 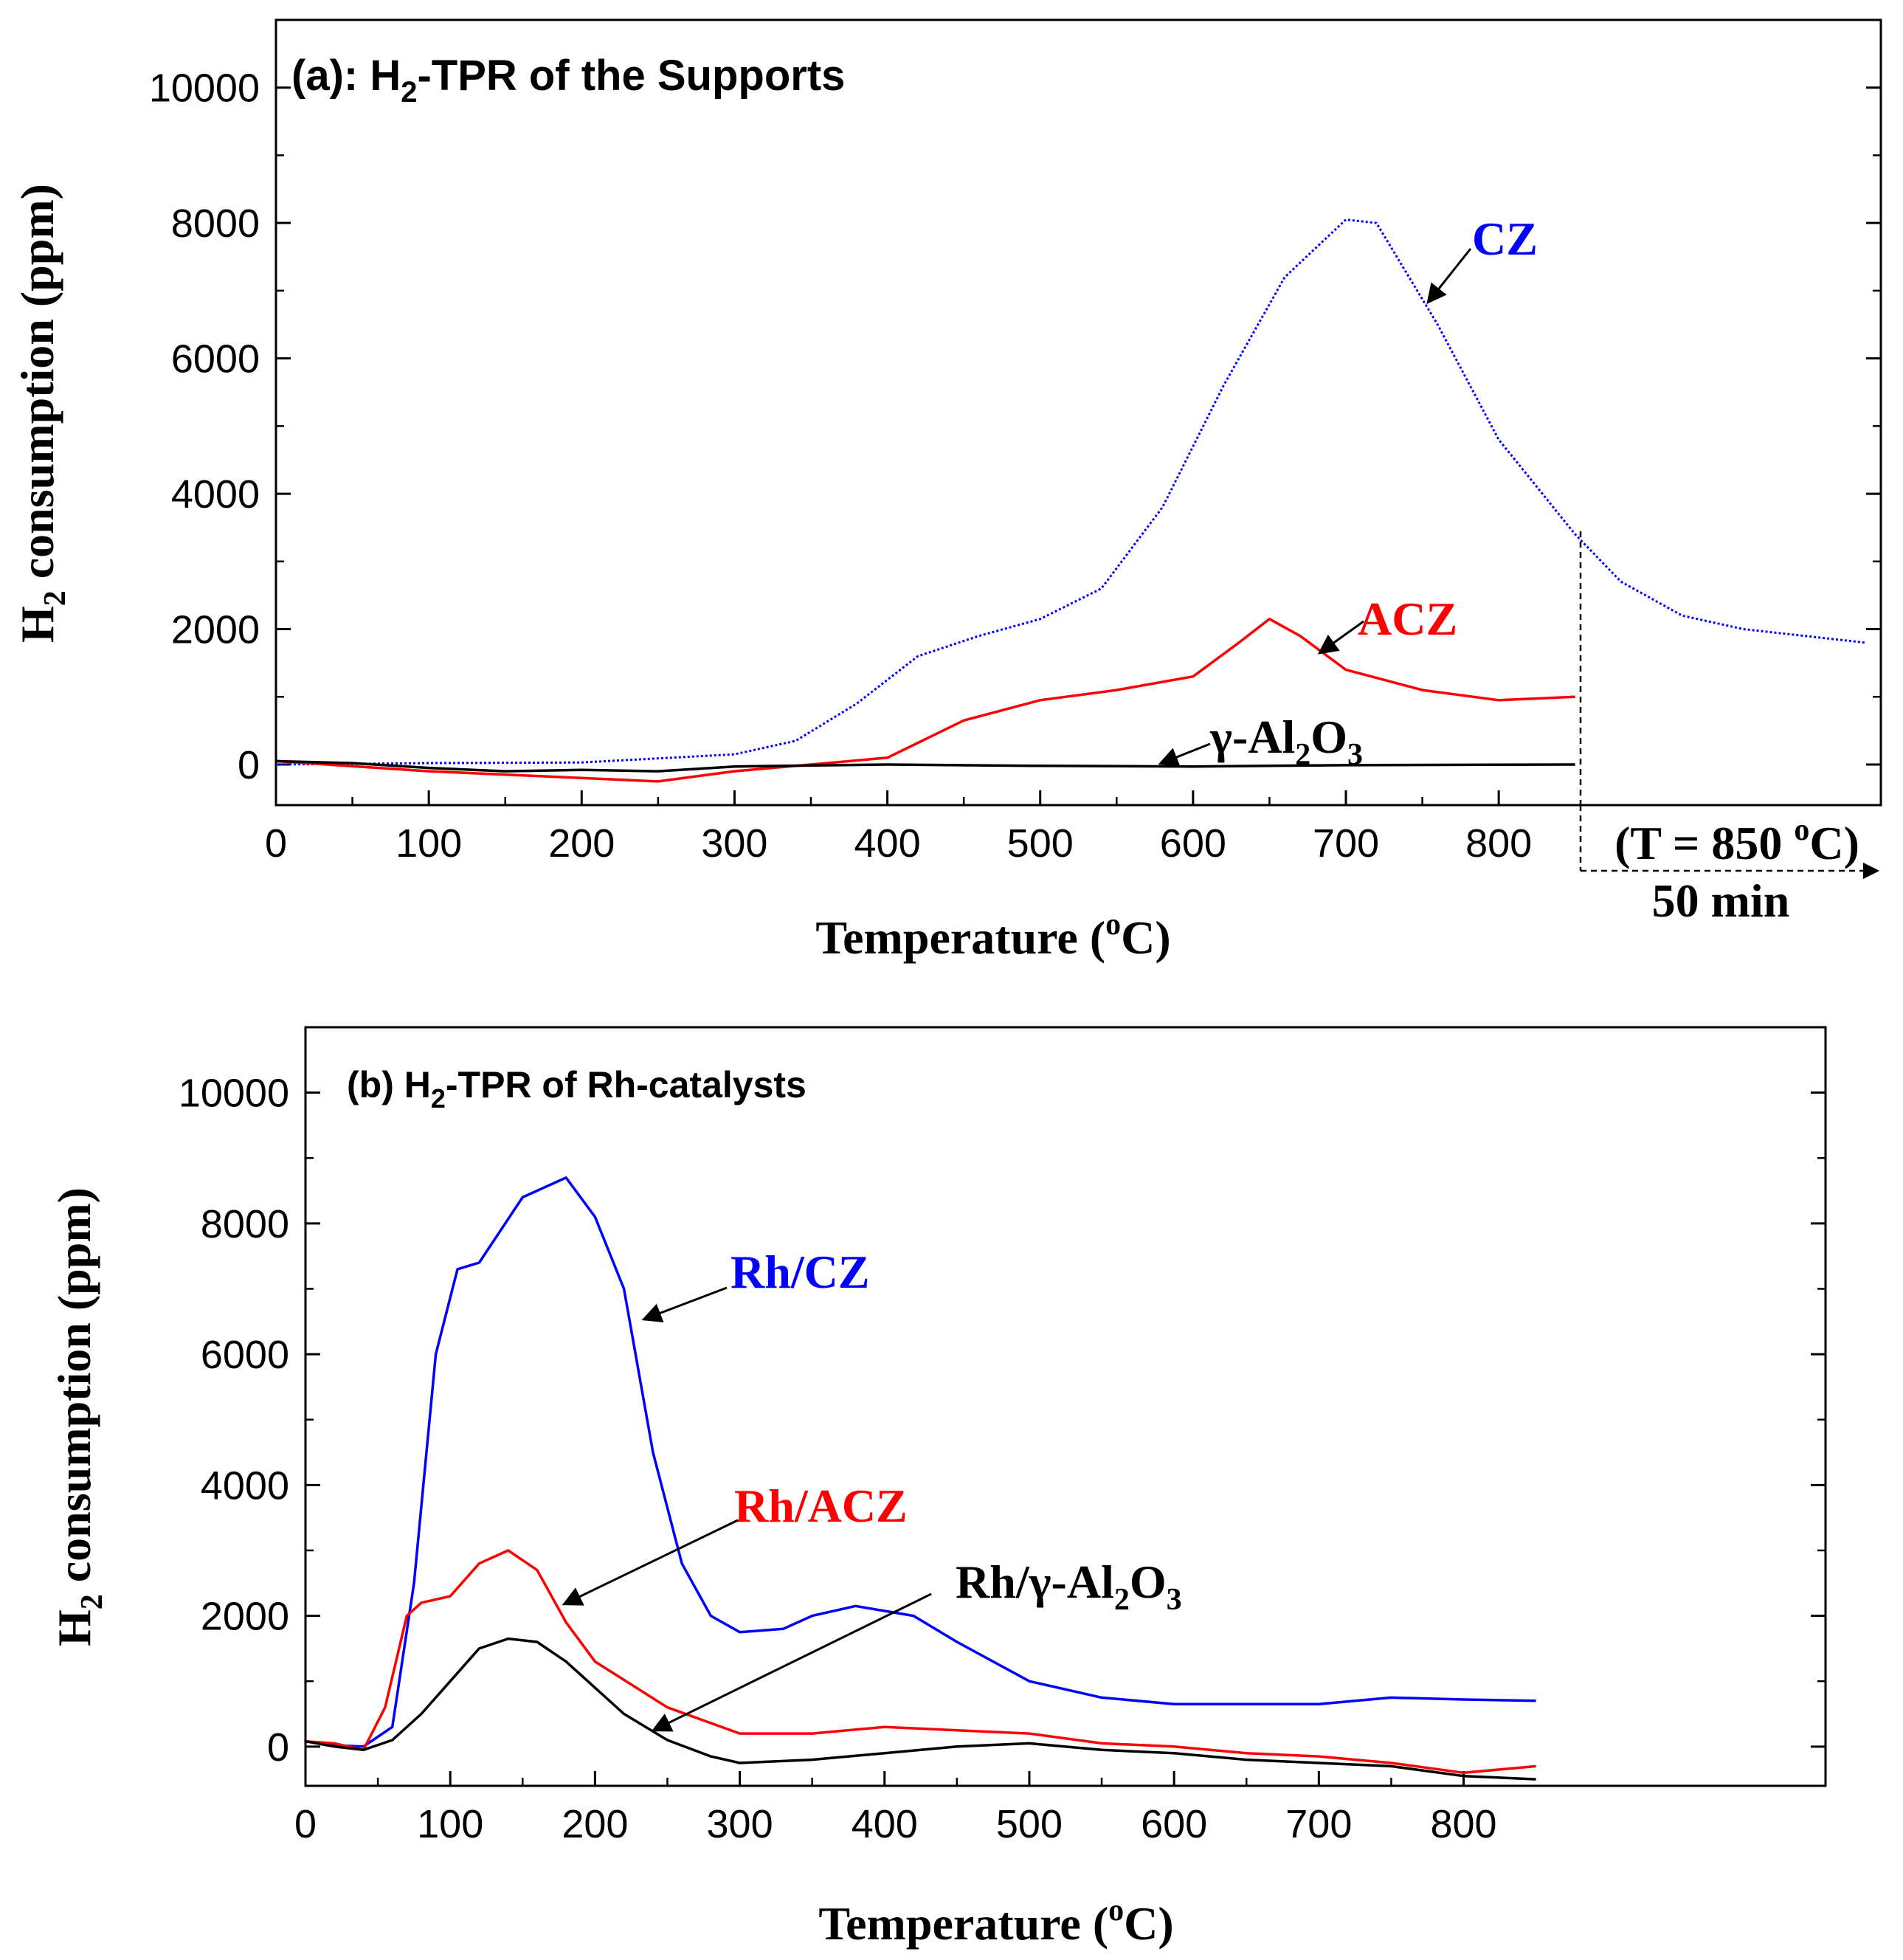 What do you see at coordinates (276, 843) in the screenshot?
I see `panel-a-xtick-label: 0` at bounding box center [276, 843].